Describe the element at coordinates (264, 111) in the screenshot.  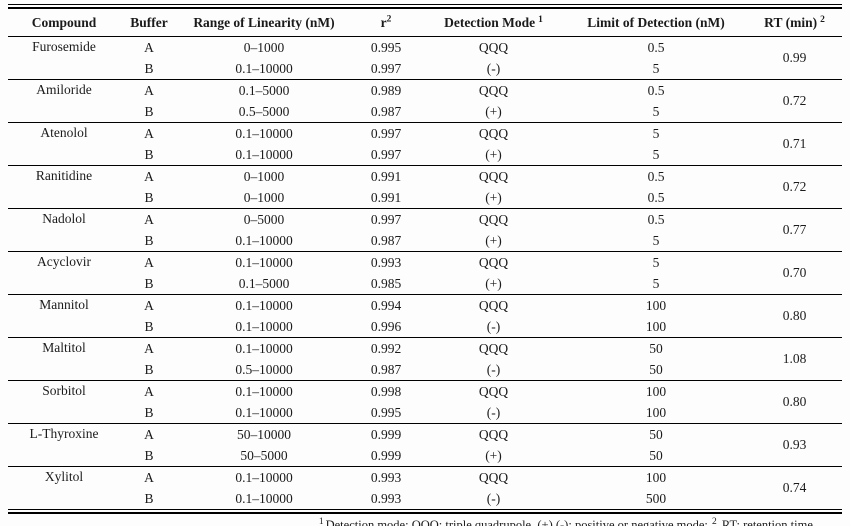
I see `cell-range: 0.5–5000` at that location.